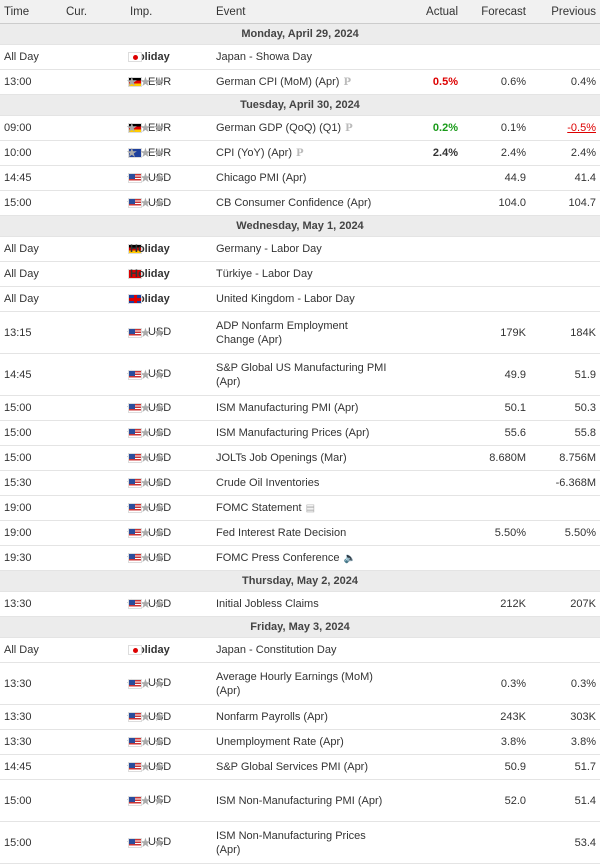 Image resolution: width=600 pixels, height=864 pixels. What do you see at coordinates (565, 203) in the screenshot?
I see `previous-cell: 104.7` at bounding box center [565, 203].